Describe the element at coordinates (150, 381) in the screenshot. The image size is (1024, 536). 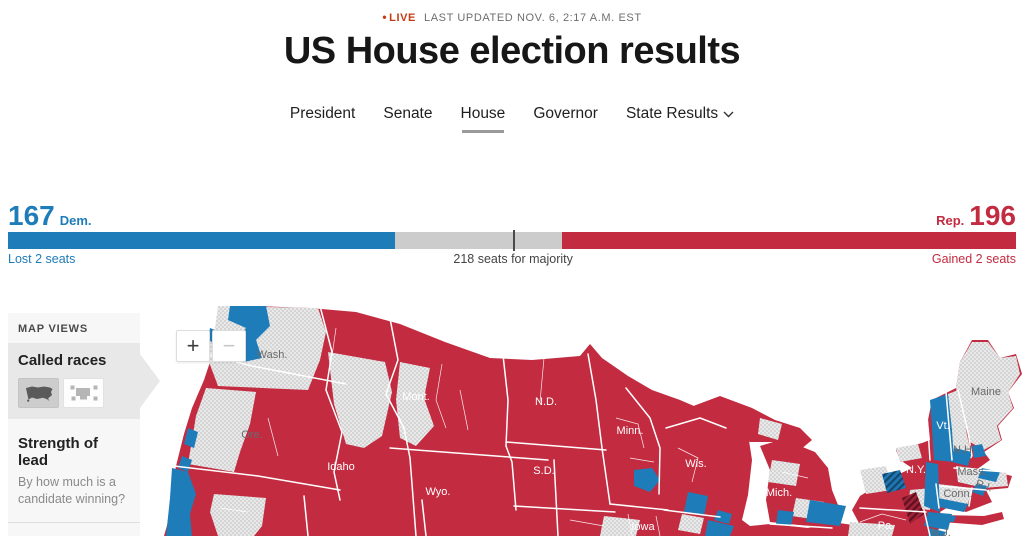
I see `selected-item-arrow` at that location.